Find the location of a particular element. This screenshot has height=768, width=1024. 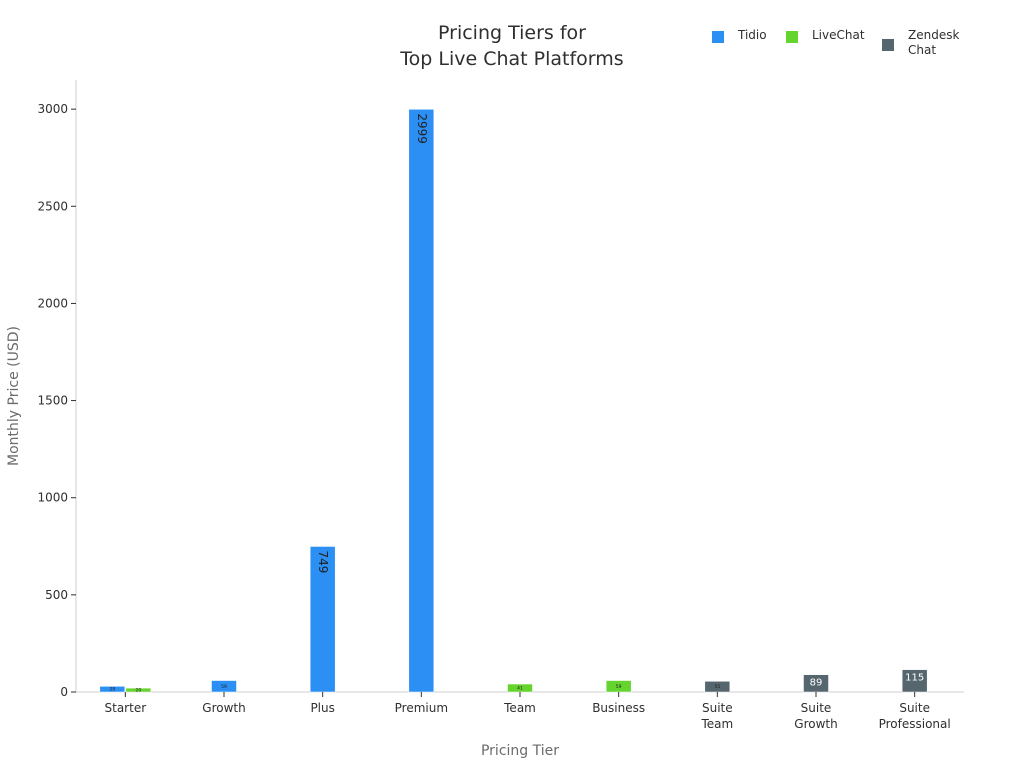

bar-data-label: 29 is located at coordinates (112, 690).